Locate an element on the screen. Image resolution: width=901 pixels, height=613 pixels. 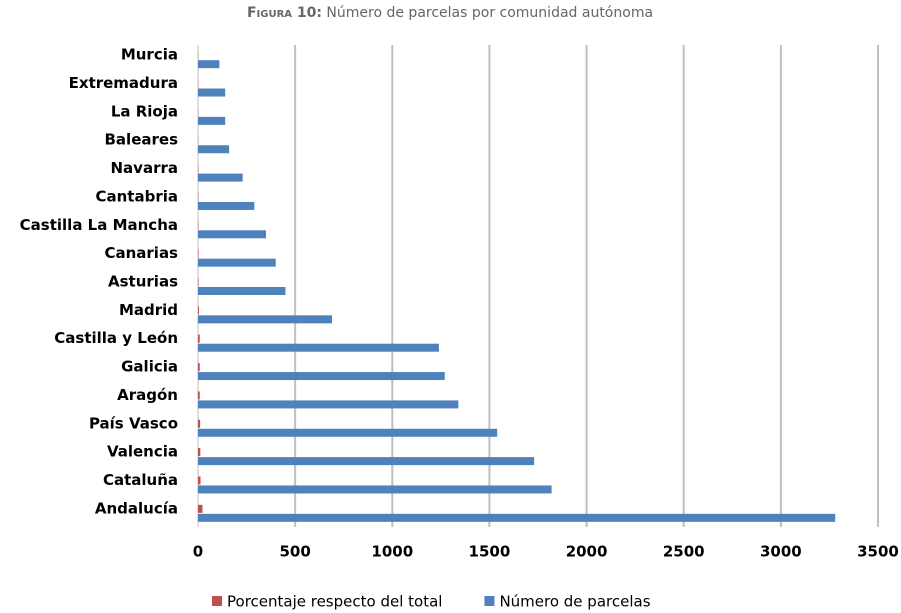
y-tick-label: Cantabria is located at coordinates (137, 196).